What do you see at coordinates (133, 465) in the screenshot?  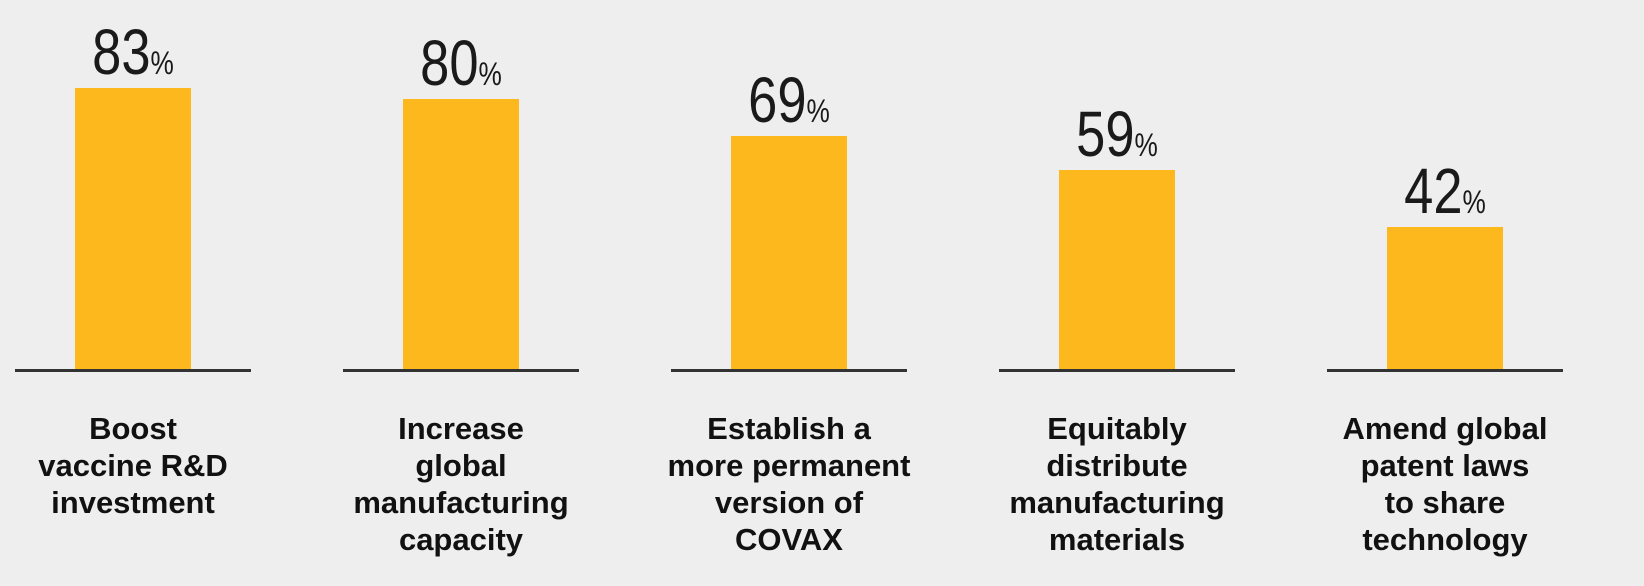 I see `category-label: Boost vaccine R&D investment` at bounding box center [133, 465].